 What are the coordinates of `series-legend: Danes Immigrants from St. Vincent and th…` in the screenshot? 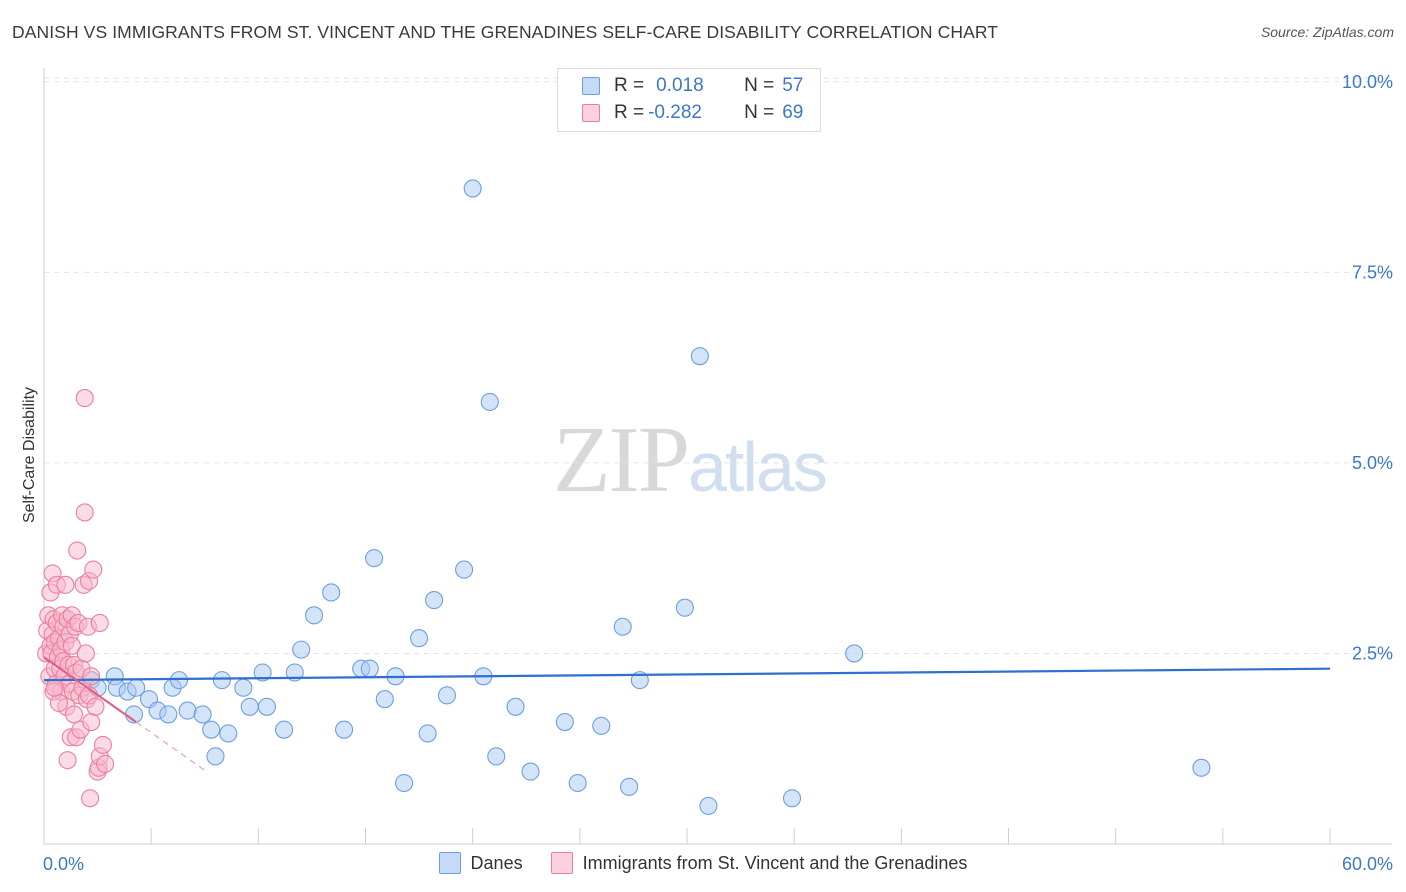 It's located at (703, 863).